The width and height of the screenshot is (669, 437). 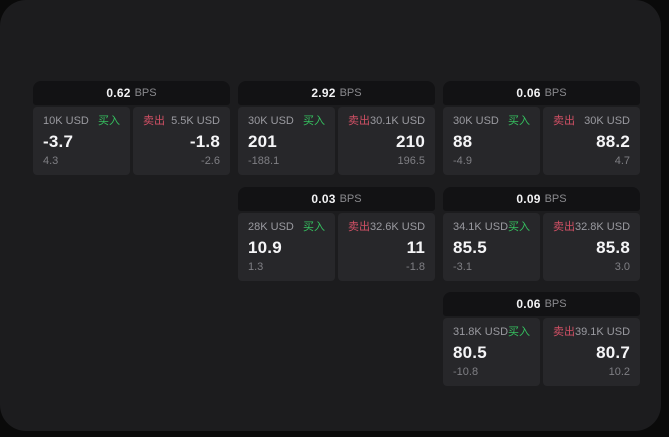 What do you see at coordinates (602, 227) in the screenshot?
I see `sell-amount: 32.8K USD` at bounding box center [602, 227].